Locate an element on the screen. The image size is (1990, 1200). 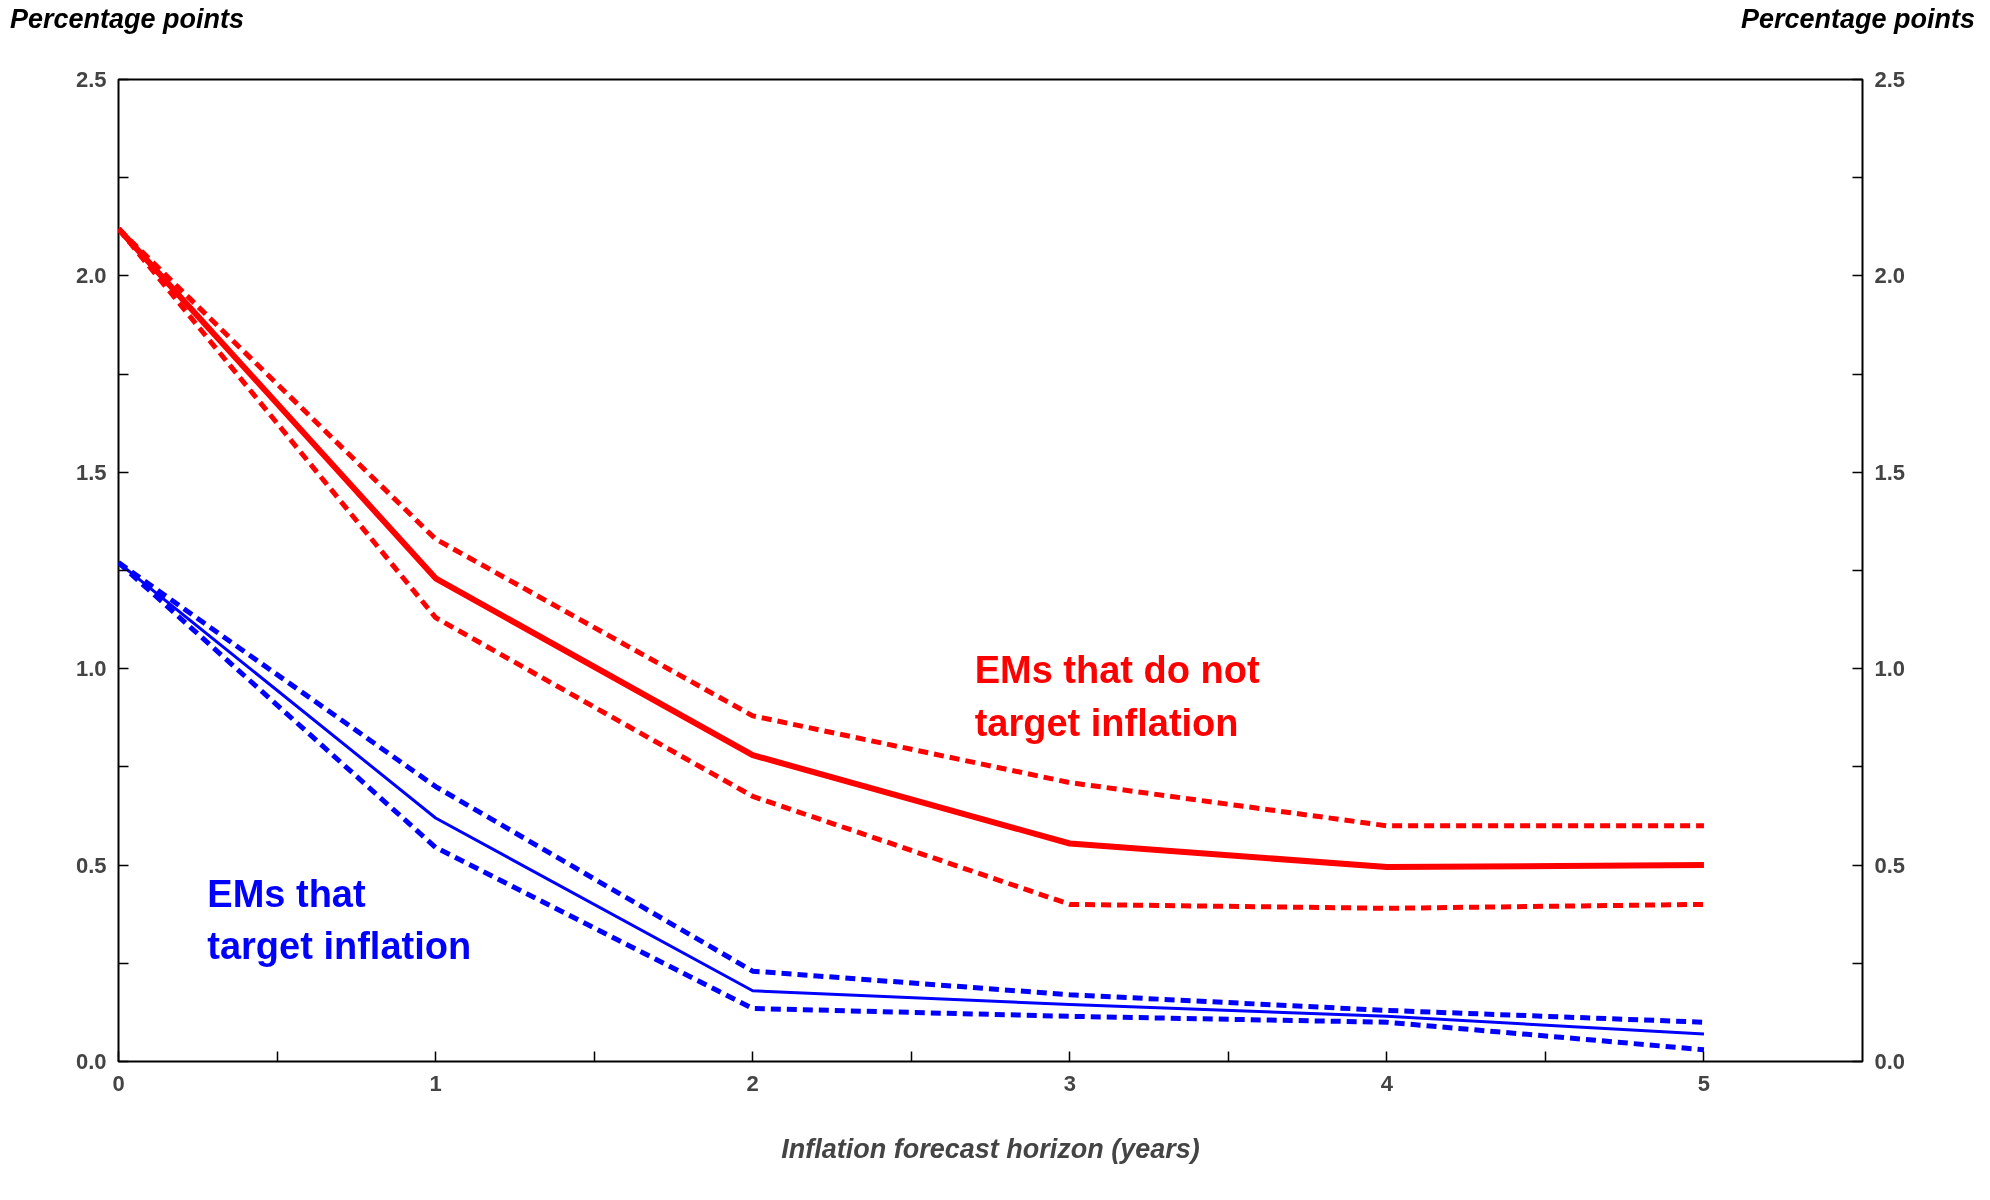
y-tick-label: 1.0 is located at coordinates (91, 669).